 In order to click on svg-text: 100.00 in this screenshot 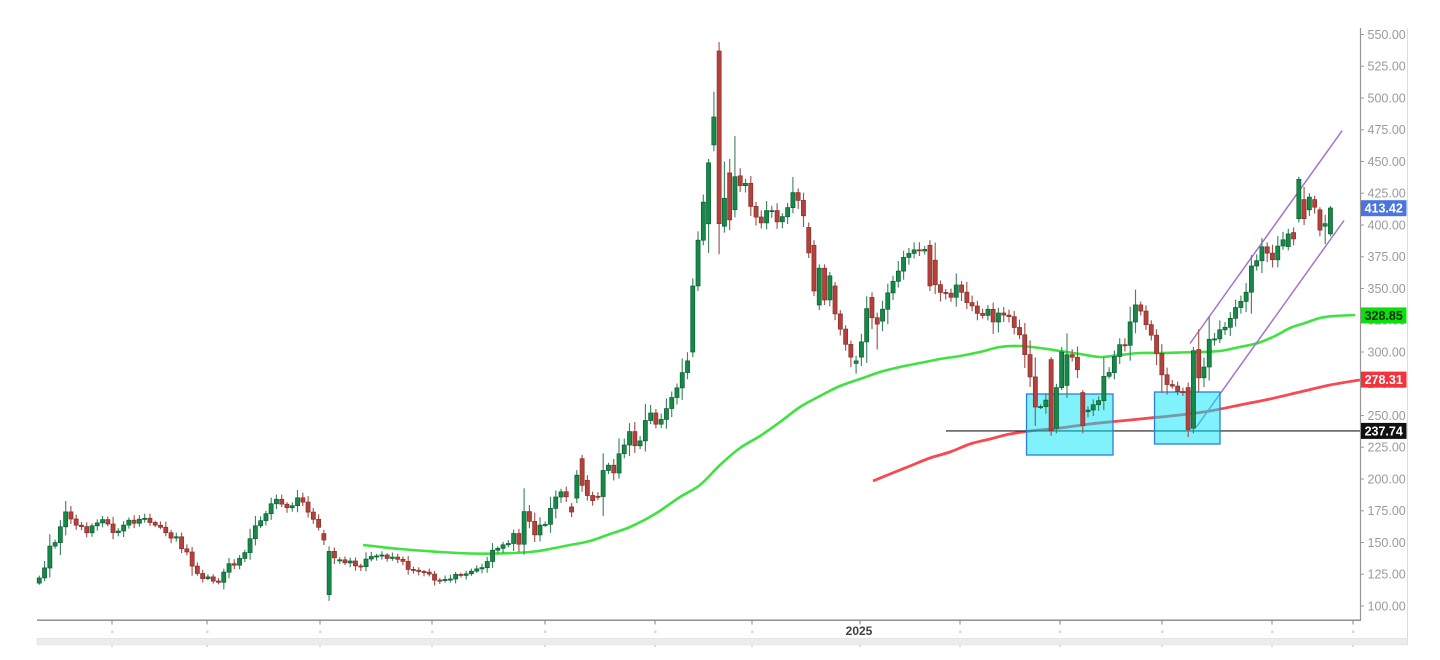, I will do `click(1387, 606)`.